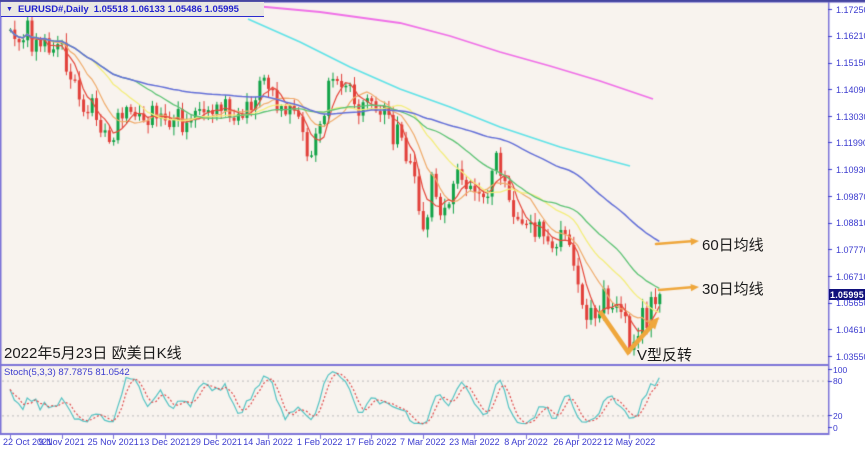  What do you see at coordinates (850, 196) in the screenshot?
I see `y-axis-tick-label: 1.09870` at bounding box center [850, 196].